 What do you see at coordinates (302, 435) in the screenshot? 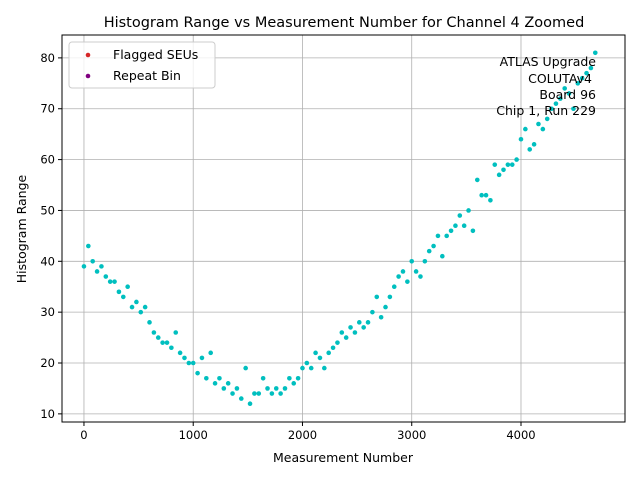
I see `x-tick-label: 2000` at bounding box center [302, 435].